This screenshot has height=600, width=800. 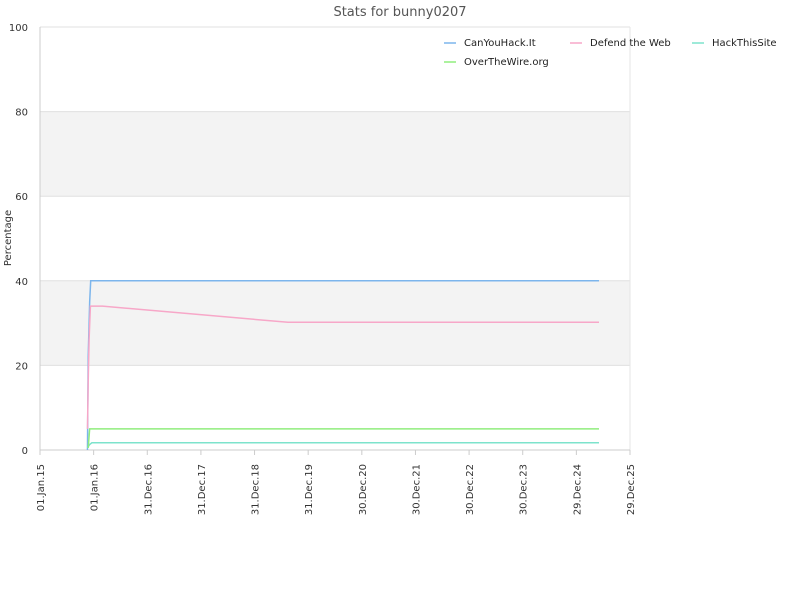 What do you see at coordinates (506, 62) in the screenshot?
I see `legend-label: OverTheWire.org` at bounding box center [506, 62].